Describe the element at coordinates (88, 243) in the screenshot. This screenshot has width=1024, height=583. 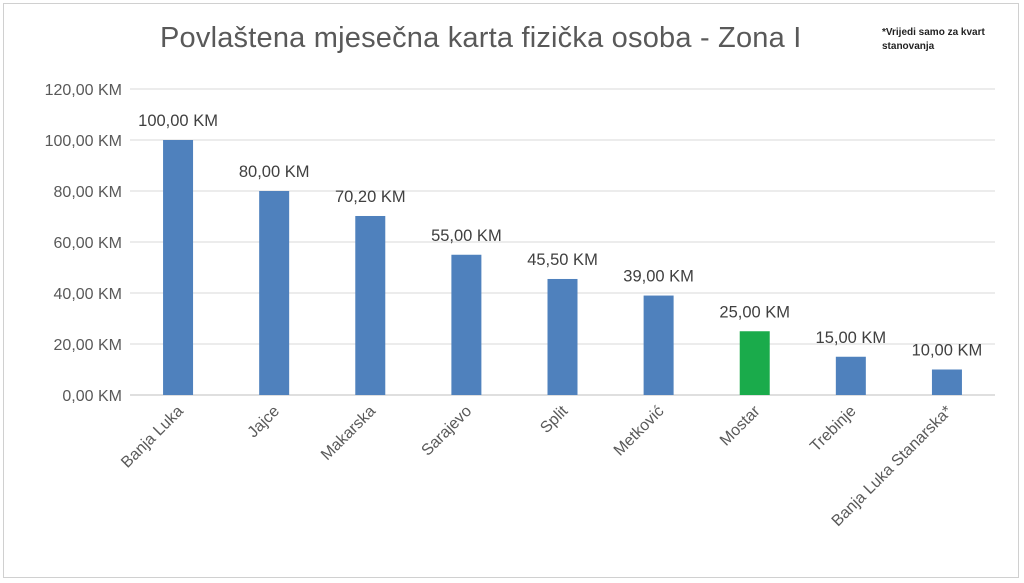
I see `y-tick-label-3: 60,00 KM` at that location.